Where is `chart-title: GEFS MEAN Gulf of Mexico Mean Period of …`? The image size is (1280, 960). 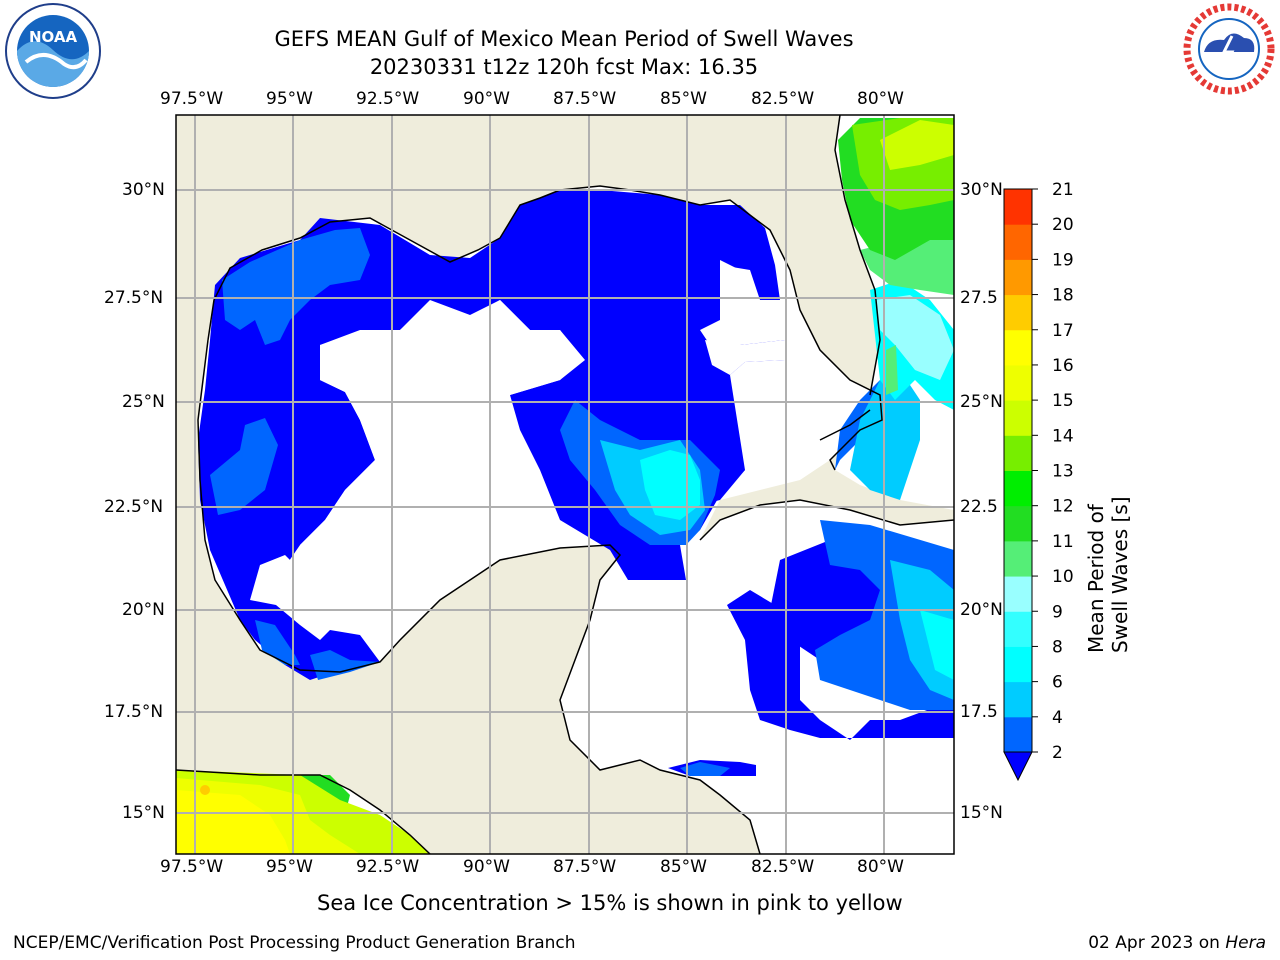
chart-title: GEFS MEAN Gulf of Mexico Mean Period of … is located at coordinates (564, 39).